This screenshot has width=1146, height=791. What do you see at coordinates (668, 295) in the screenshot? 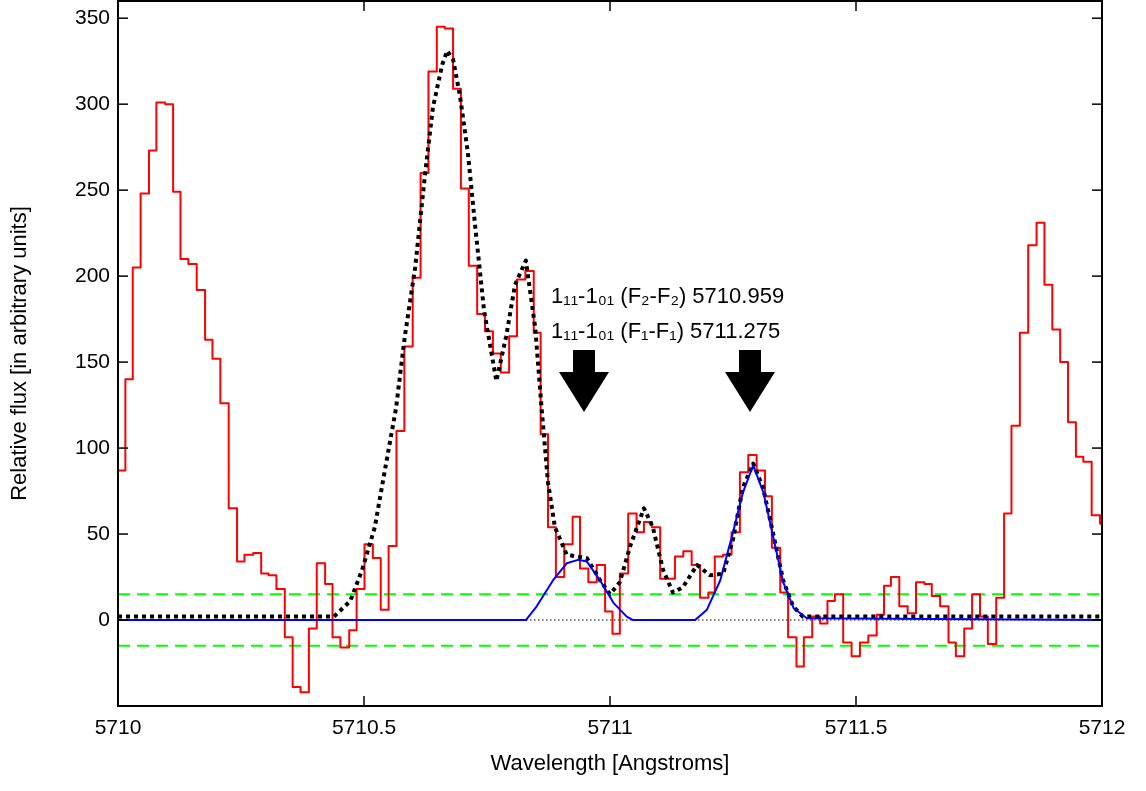
I see `annotation: 1₁₁-1₀₁ (F₂-F₂) 5710.959` at bounding box center [668, 295].